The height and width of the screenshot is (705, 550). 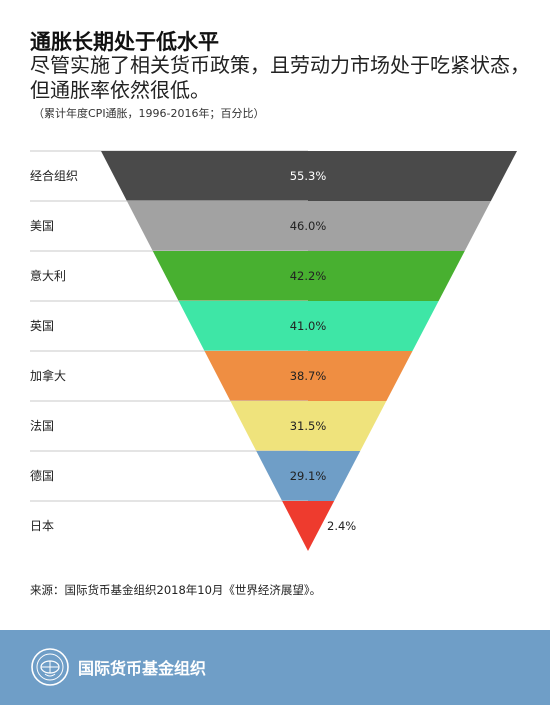 What do you see at coordinates (341, 526) in the screenshot?
I see `value-label: 2.4%` at bounding box center [341, 526].